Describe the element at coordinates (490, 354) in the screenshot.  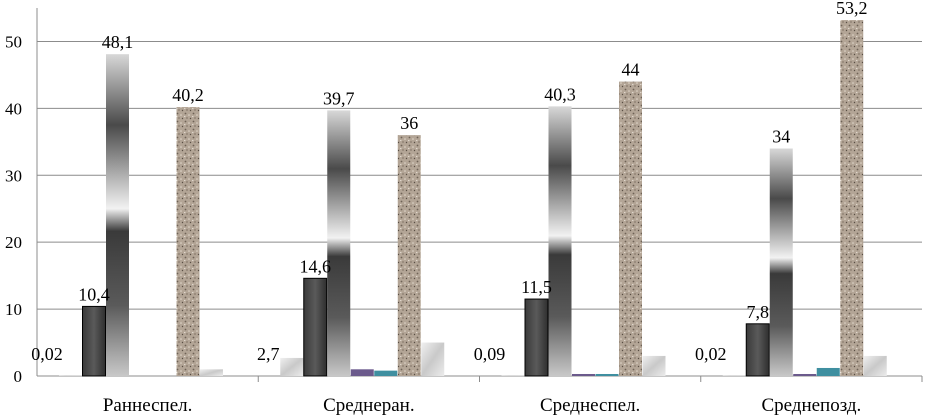
I see `data-label: 0,09` at that location.